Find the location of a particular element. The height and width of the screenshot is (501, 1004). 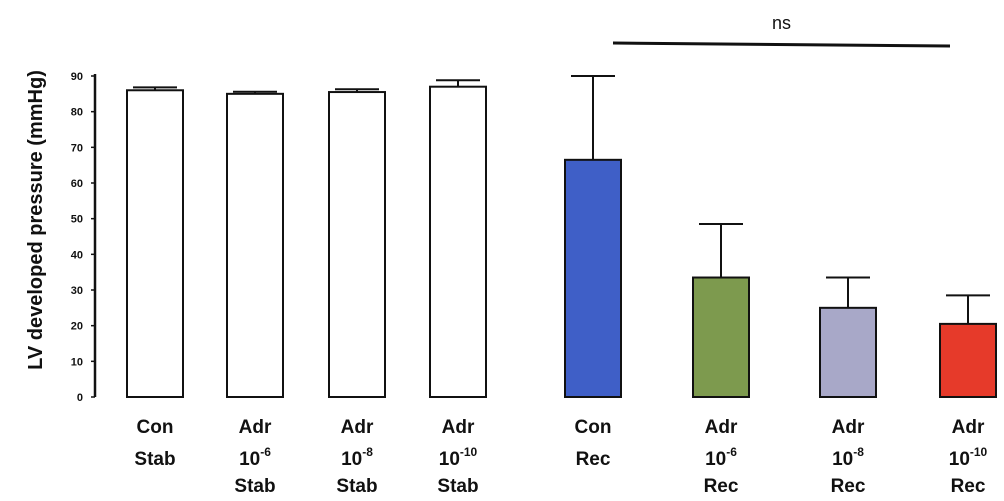

y-axis-label: LV developed pressure (mmHg) is located at coordinates (36, 220).